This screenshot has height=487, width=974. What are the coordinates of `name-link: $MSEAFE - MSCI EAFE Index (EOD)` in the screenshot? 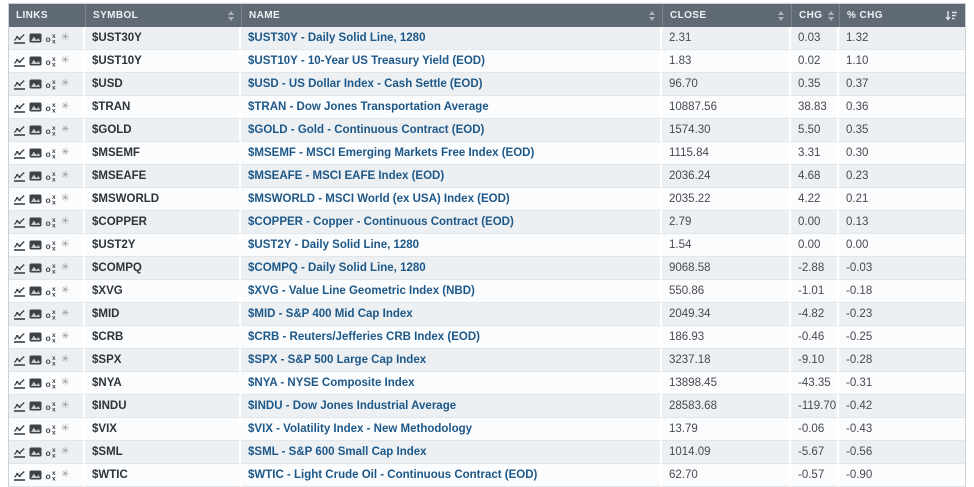 It's located at (451, 176).